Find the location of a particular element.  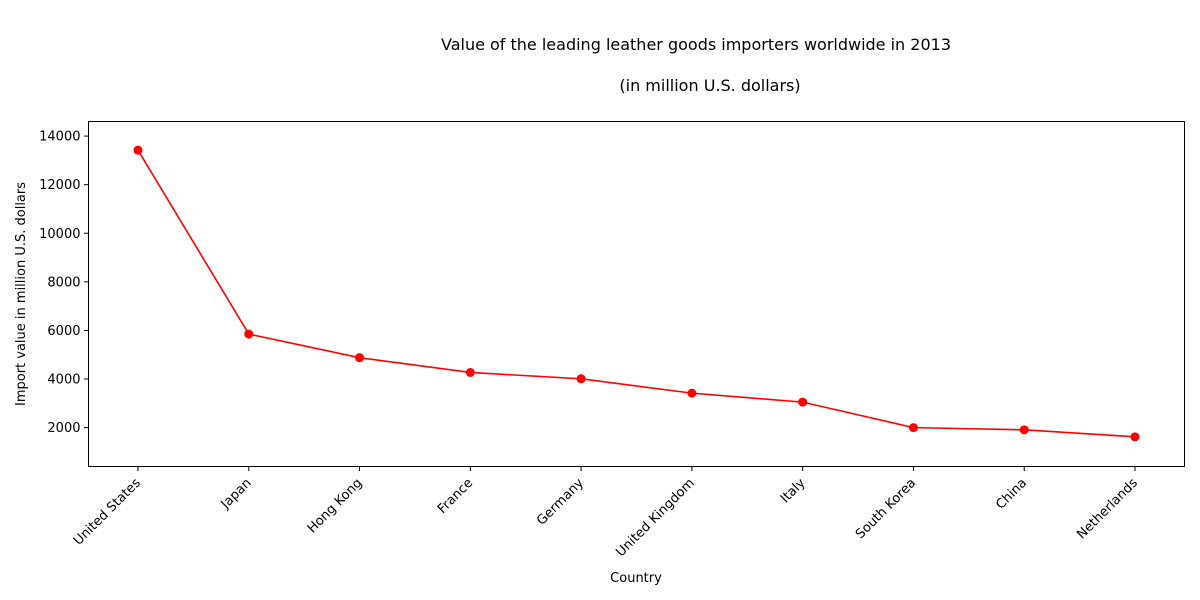

x-tick-label: Hong Kong is located at coordinates (335, 506).